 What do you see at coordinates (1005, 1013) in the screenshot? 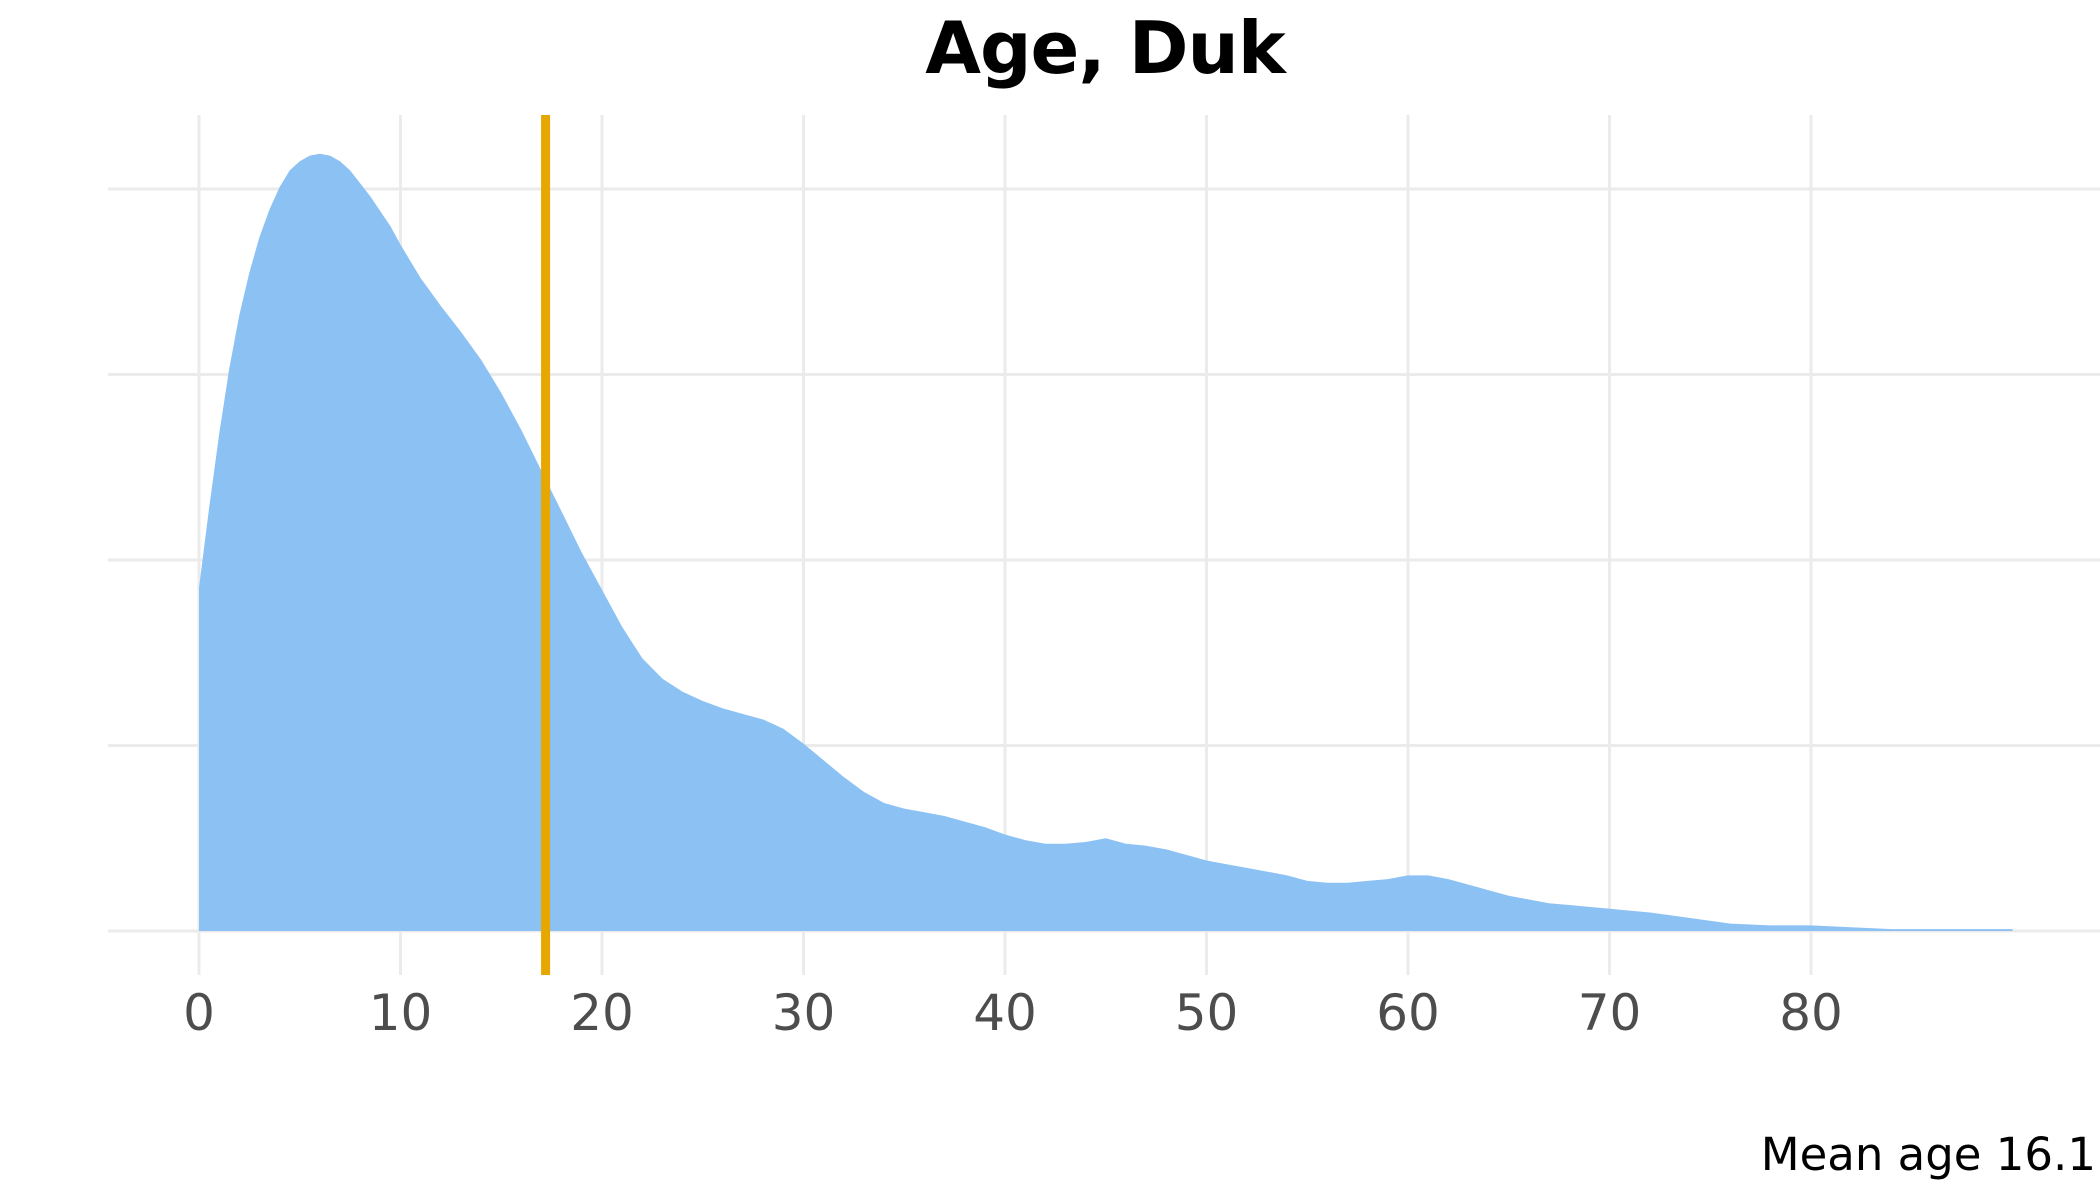
I see `x-tick-label: 40` at bounding box center [1005, 1013].